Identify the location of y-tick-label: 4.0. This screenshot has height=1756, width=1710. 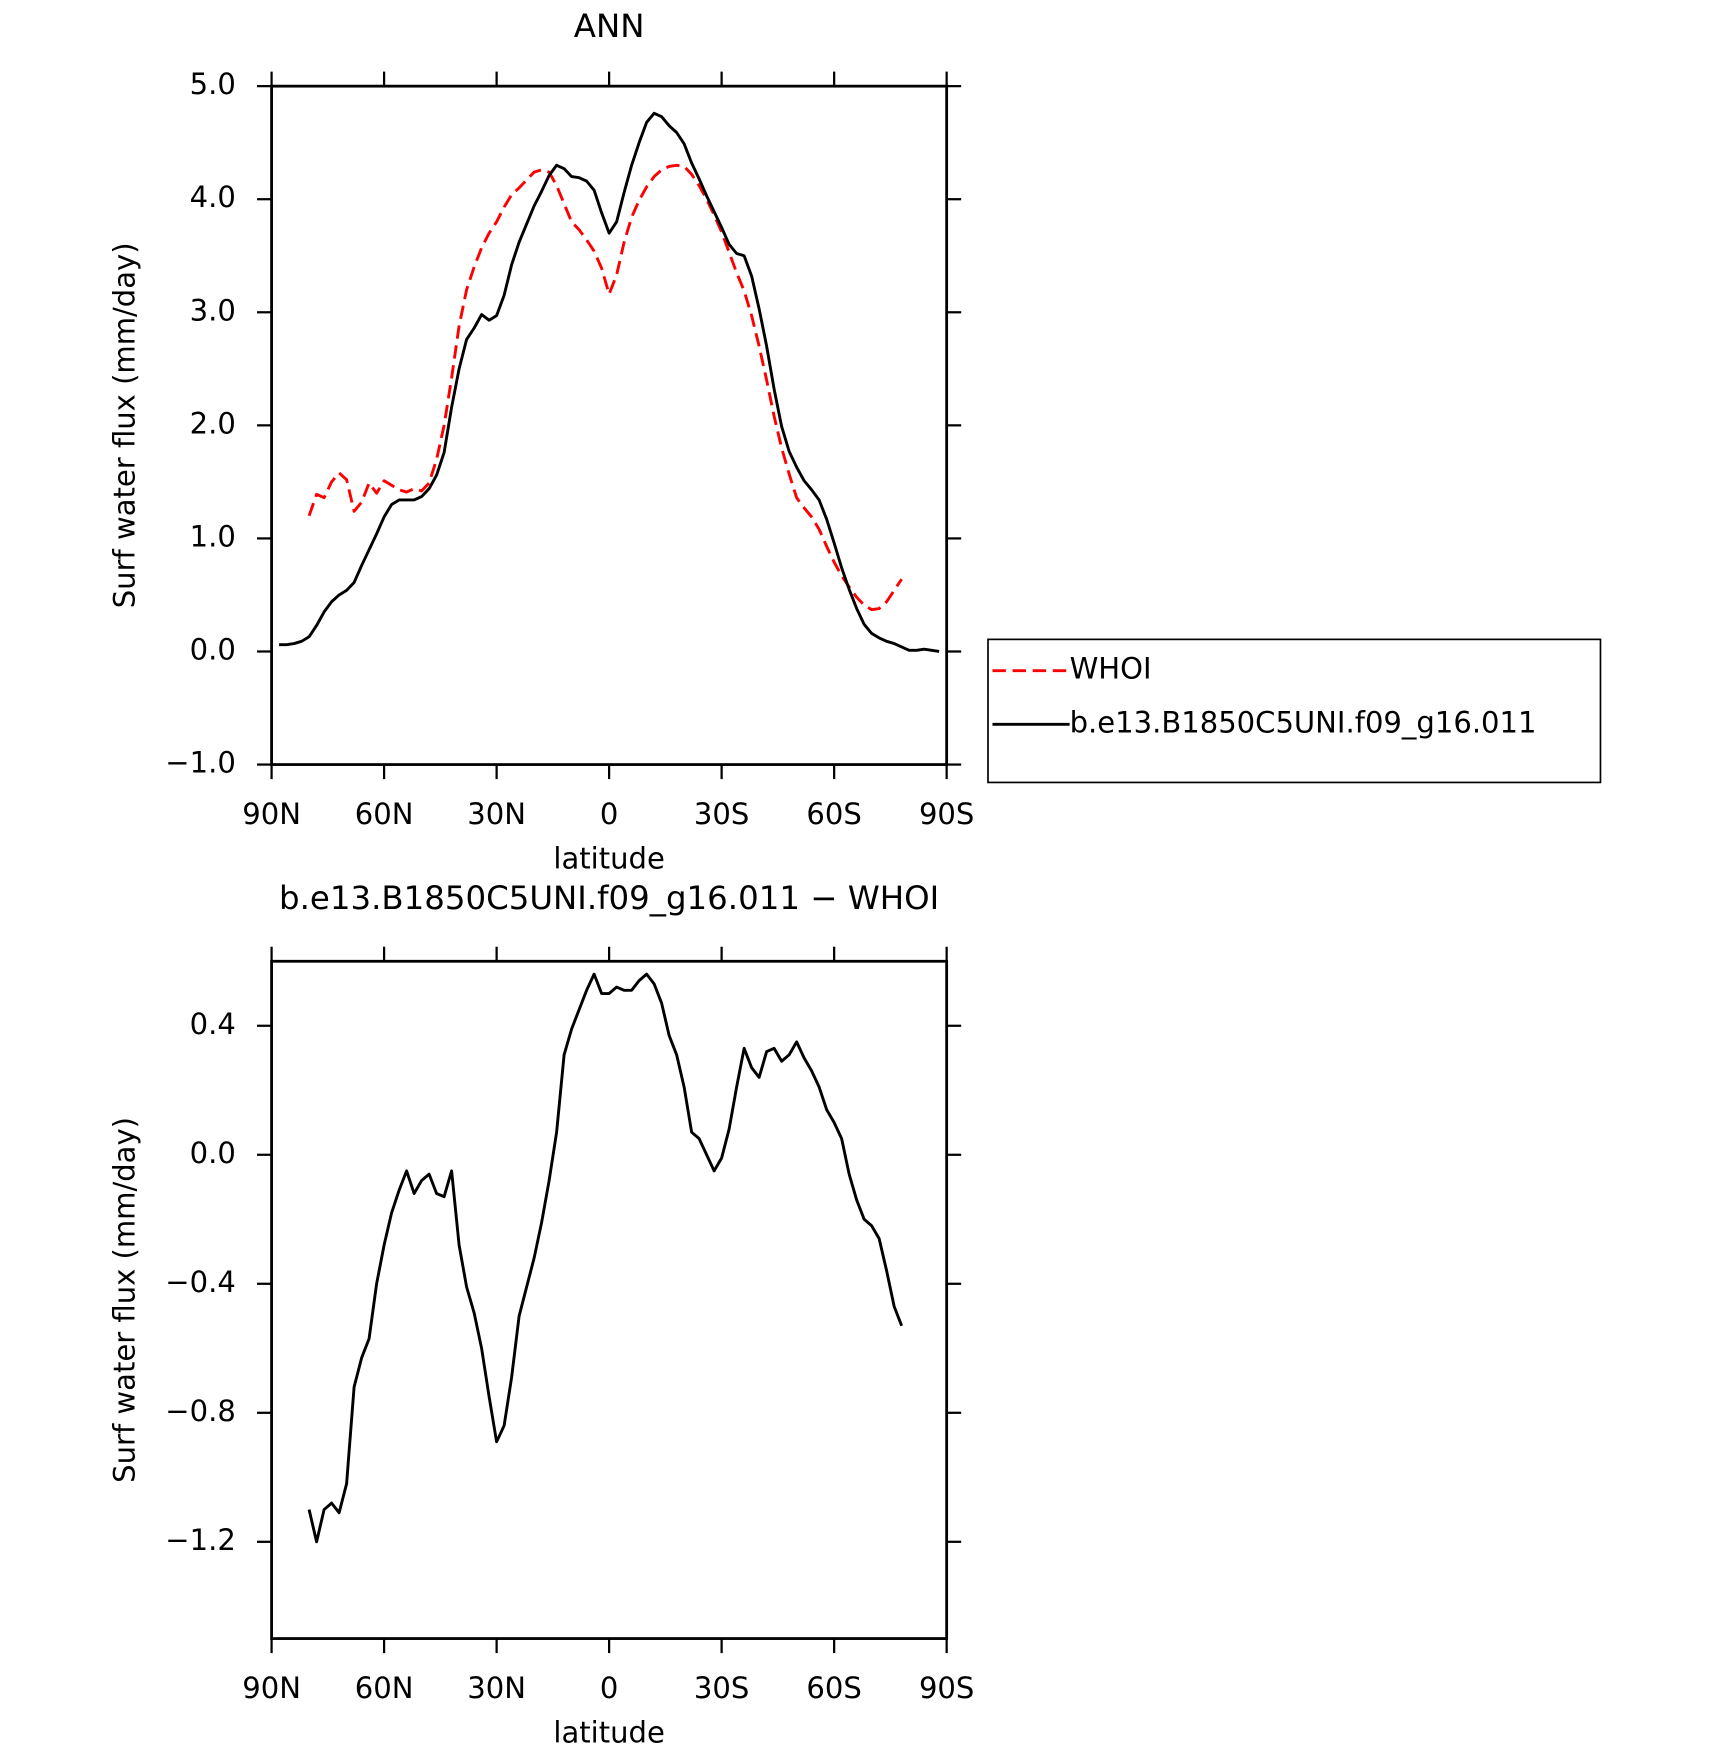
(213, 197).